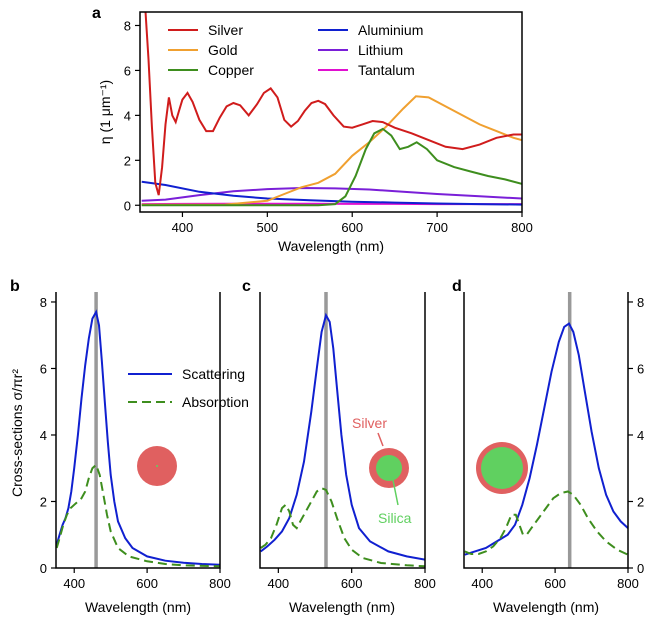  I want to click on panel-d-xlabel: Wavelength (nm), so click(546, 607).